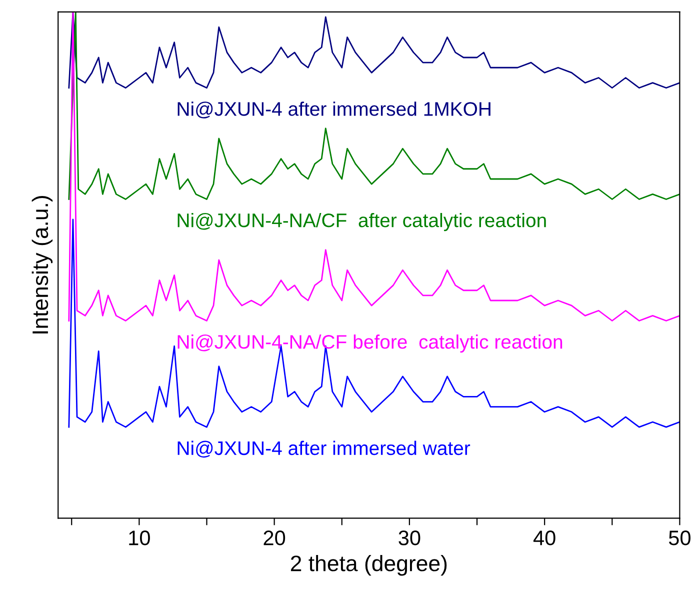 Image resolution: width=700 pixels, height=597 pixels. What do you see at coordinates (42, 265) in the screenshot?
I see `y-axis-title: Intensity (a.u.)` at bounding box center [42, 265].